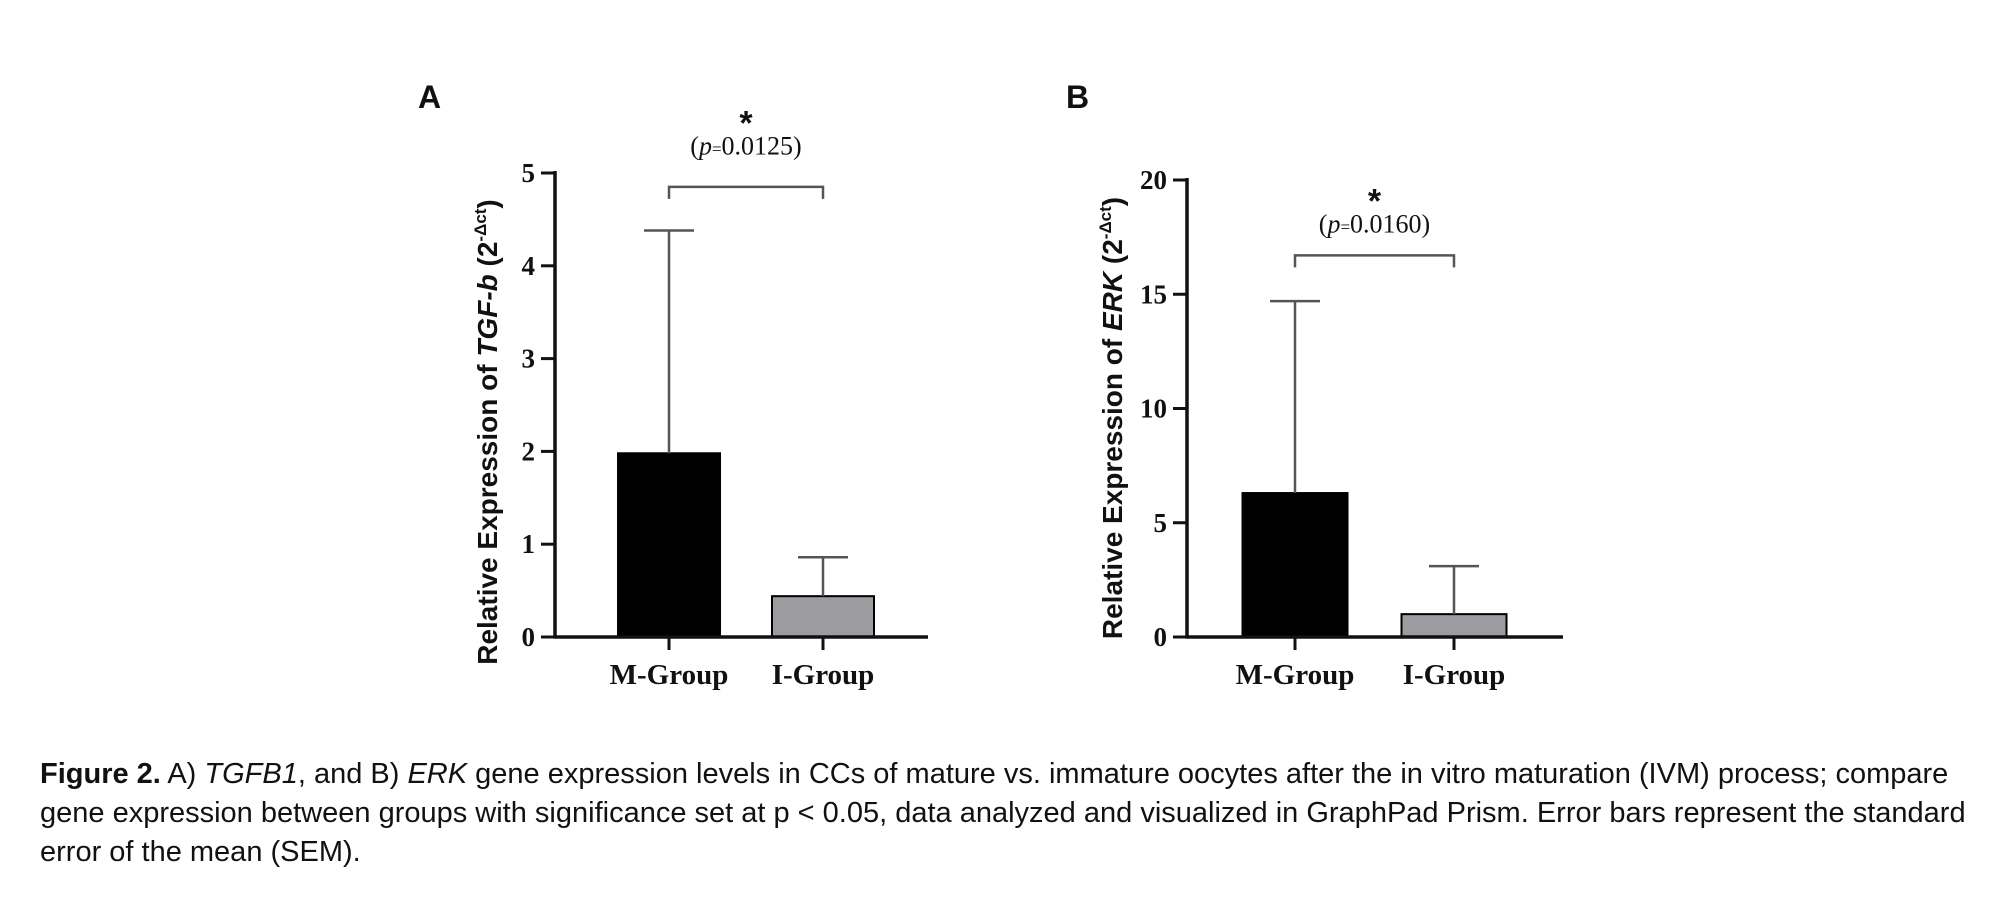 Image resolution: width=2000 pixels, height=903 pixels. I want to click on panel-b-y-tick-label-3: 15, so click(1153, 294).